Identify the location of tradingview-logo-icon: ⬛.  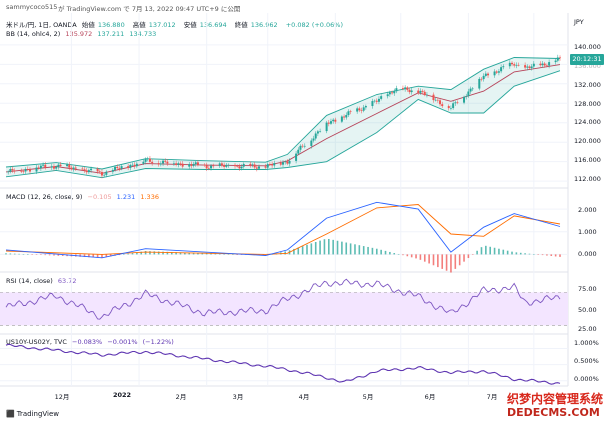
(10, 414).